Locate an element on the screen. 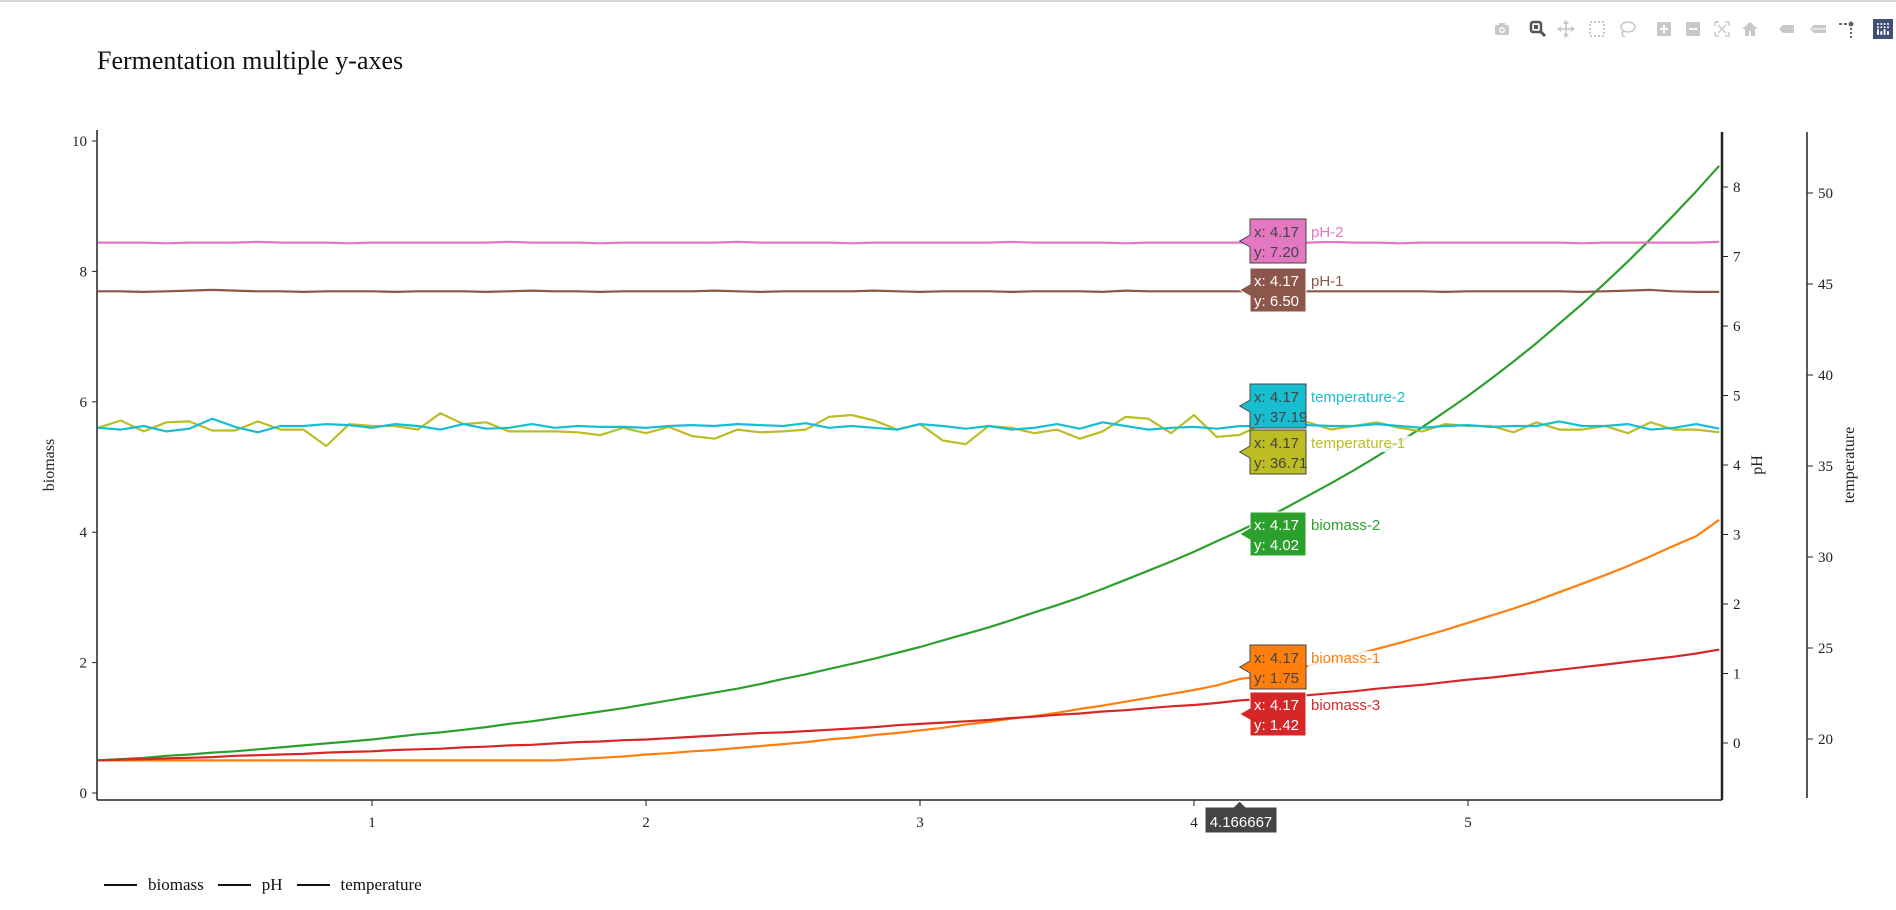  zoom-in-icon is located at coordinates (1664, 29).